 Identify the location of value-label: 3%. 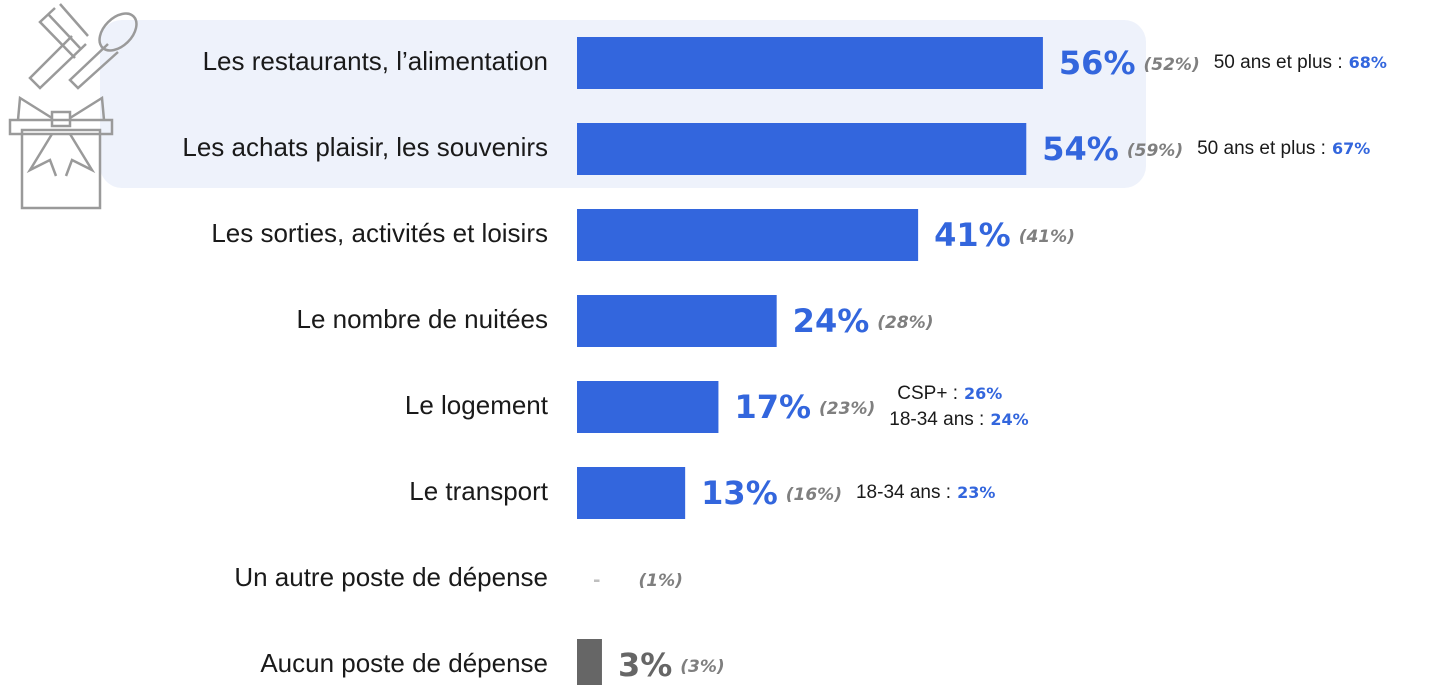
(645, 665).